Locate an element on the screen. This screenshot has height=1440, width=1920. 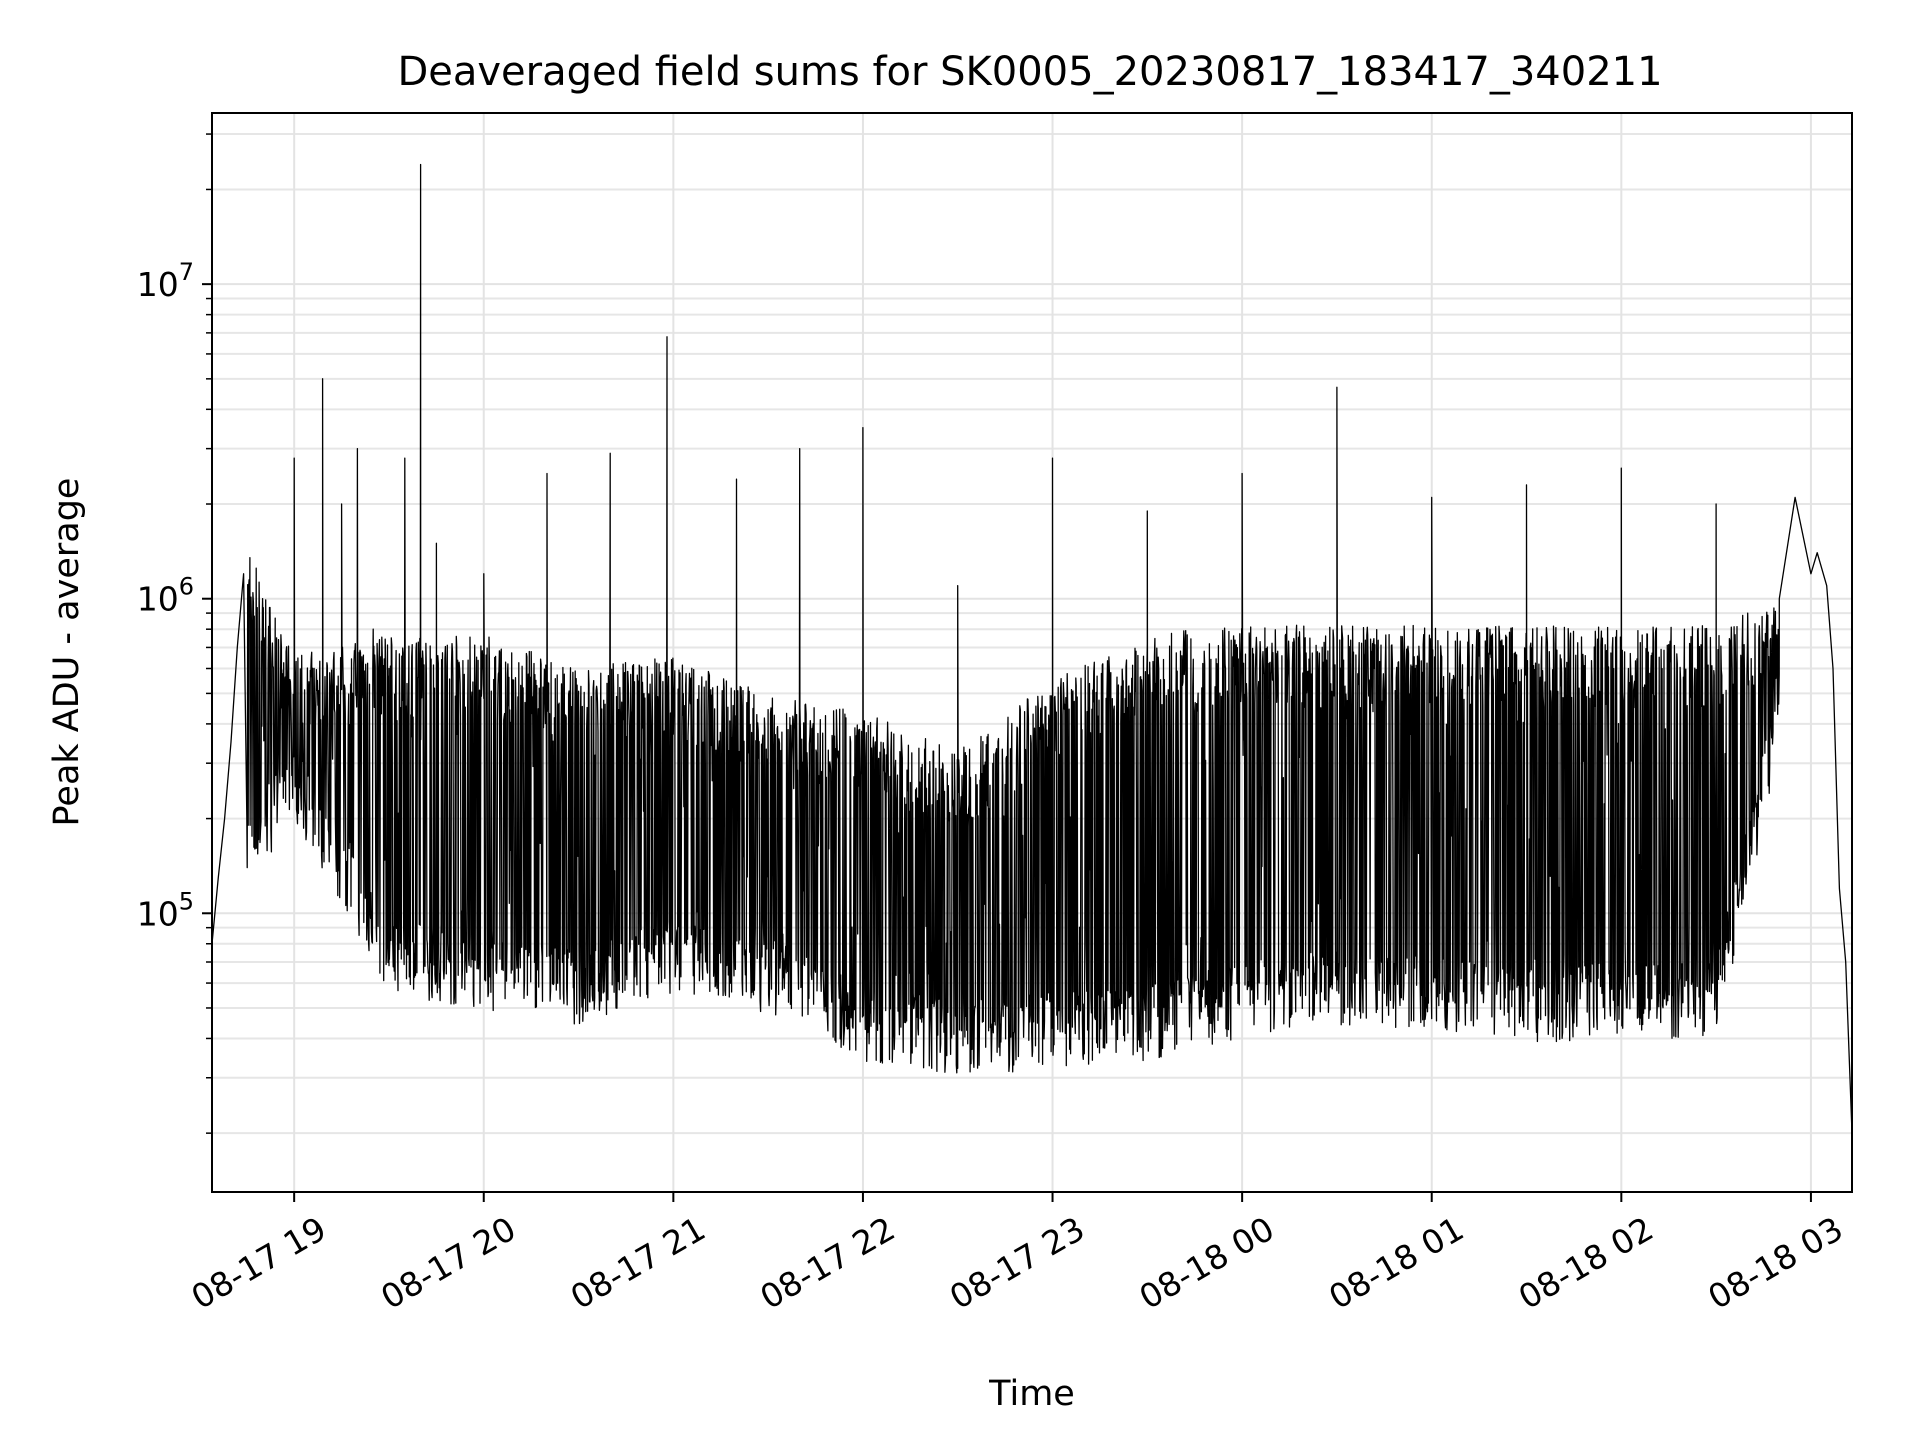
y-axis: 10⁵ 10⁶ 10⁷ is located at coordinates (174, 633).